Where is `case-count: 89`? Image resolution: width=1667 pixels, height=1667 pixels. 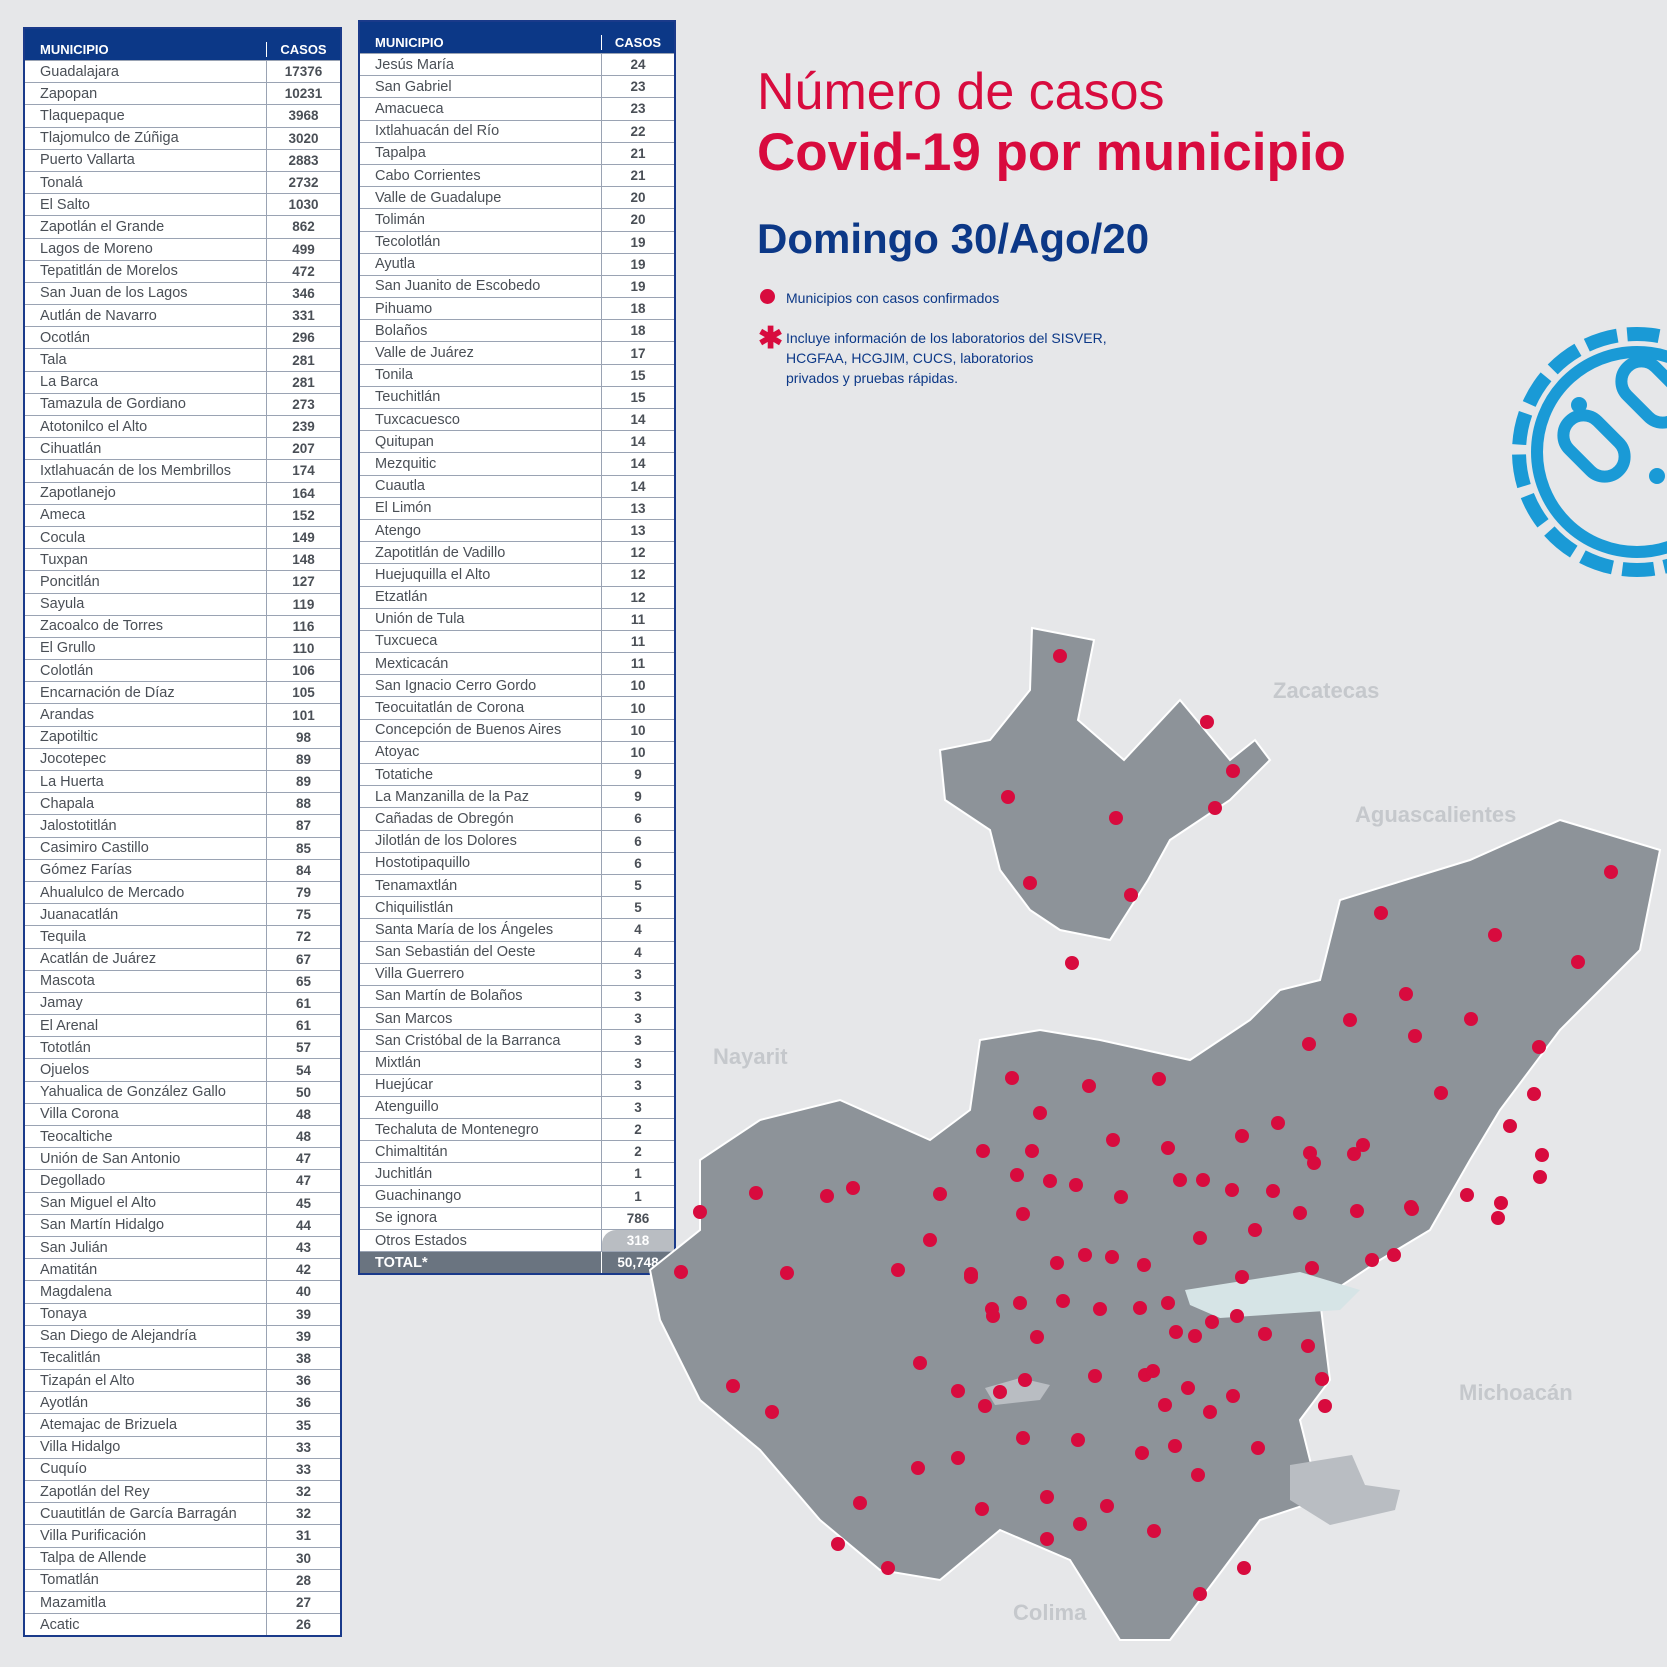 case-count: 89 is located at coordinates (303, 782).